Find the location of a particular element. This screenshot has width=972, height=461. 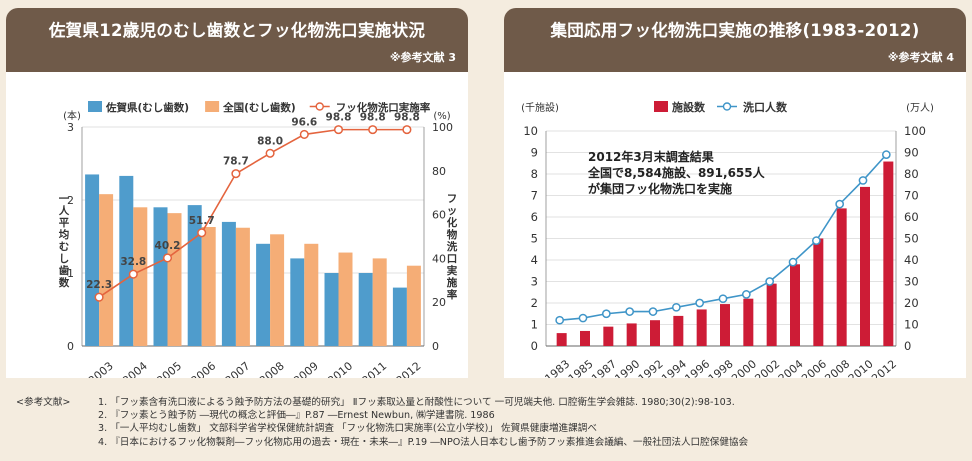

panel-header: 佐賀県12歳児のむし歯数とフッ化物洗口実施状況 ※参考文献 3 is located at coordinates (237, 40).